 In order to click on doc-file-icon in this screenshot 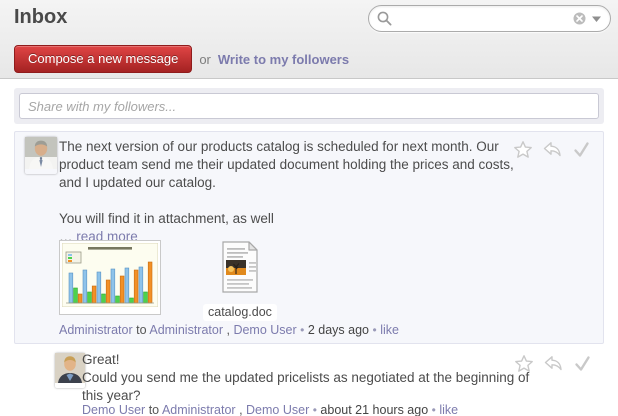, I will do `click(240, 269)`.